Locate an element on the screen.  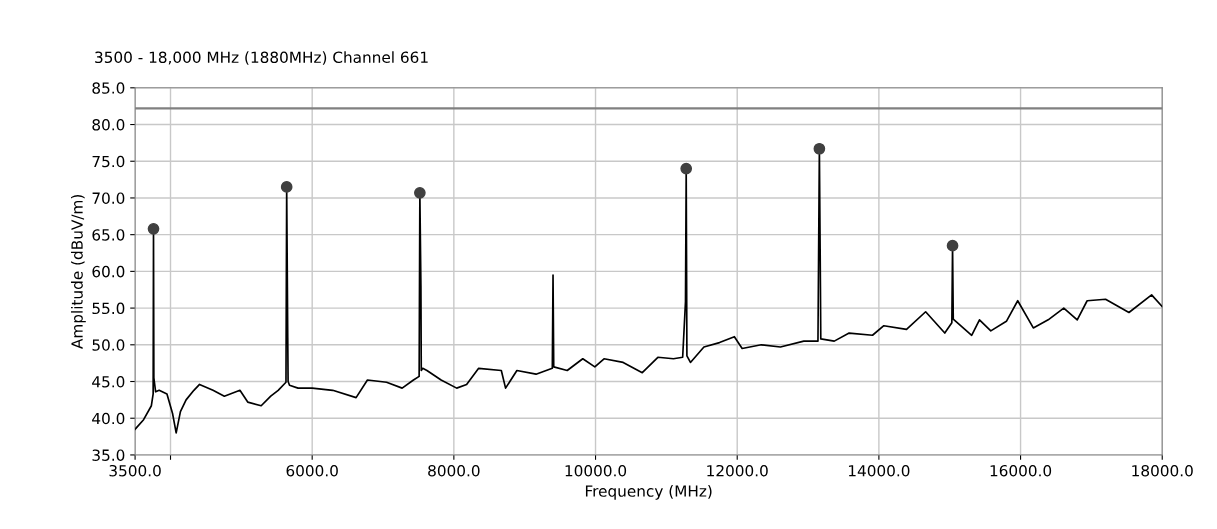
y-tick-label: 35.0 is located at coordinates (108, 455).